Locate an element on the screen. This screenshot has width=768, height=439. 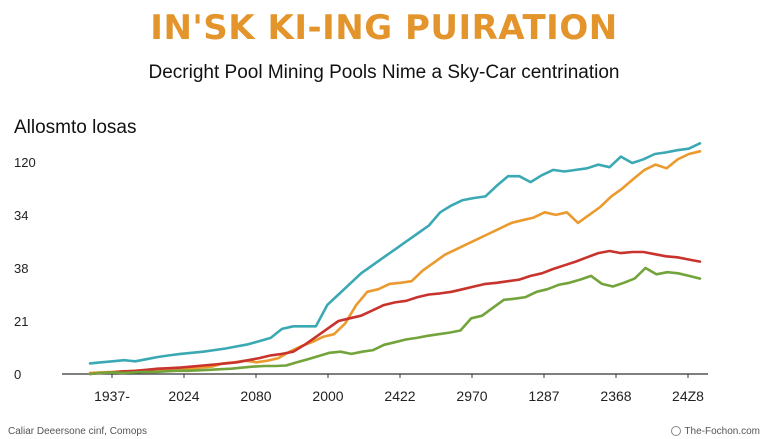
footer-credit: The-Fochon.com is located at coordinates (715, 431).